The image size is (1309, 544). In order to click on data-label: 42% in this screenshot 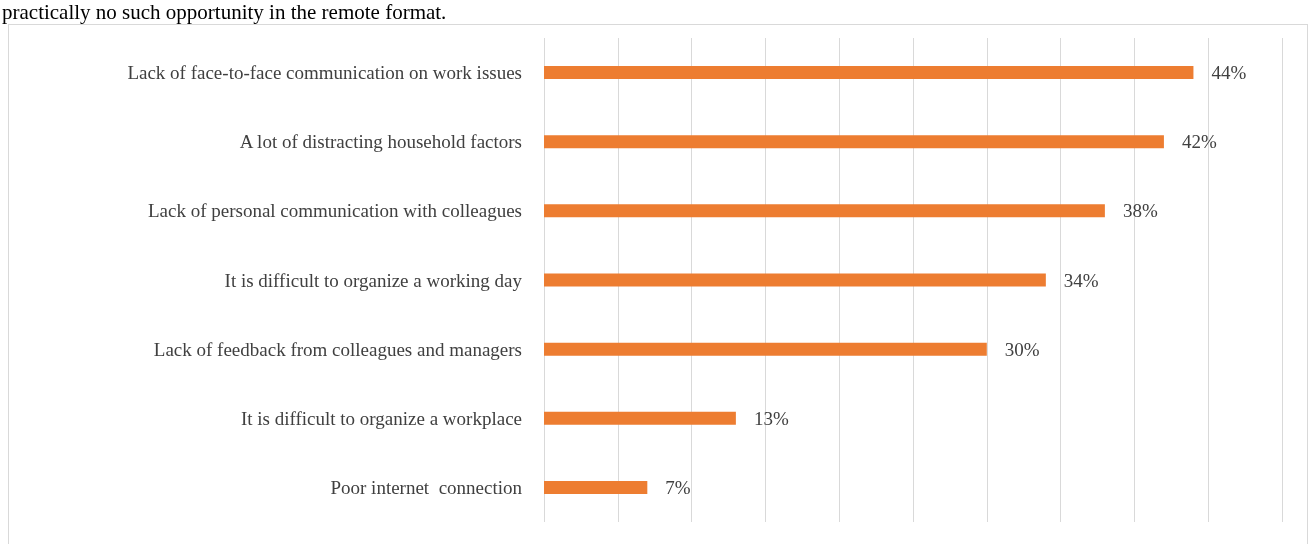, I will do `click(1199, 142)`.